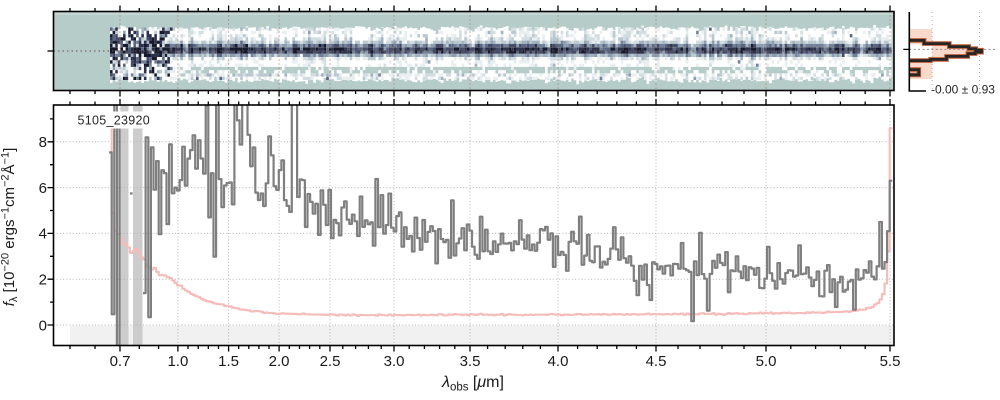 The height and width of the screenshot is (400, 1000). Describe the element at coordinates (890, 361) in the screenshot. I see `svg-text: 5.5` at that location.